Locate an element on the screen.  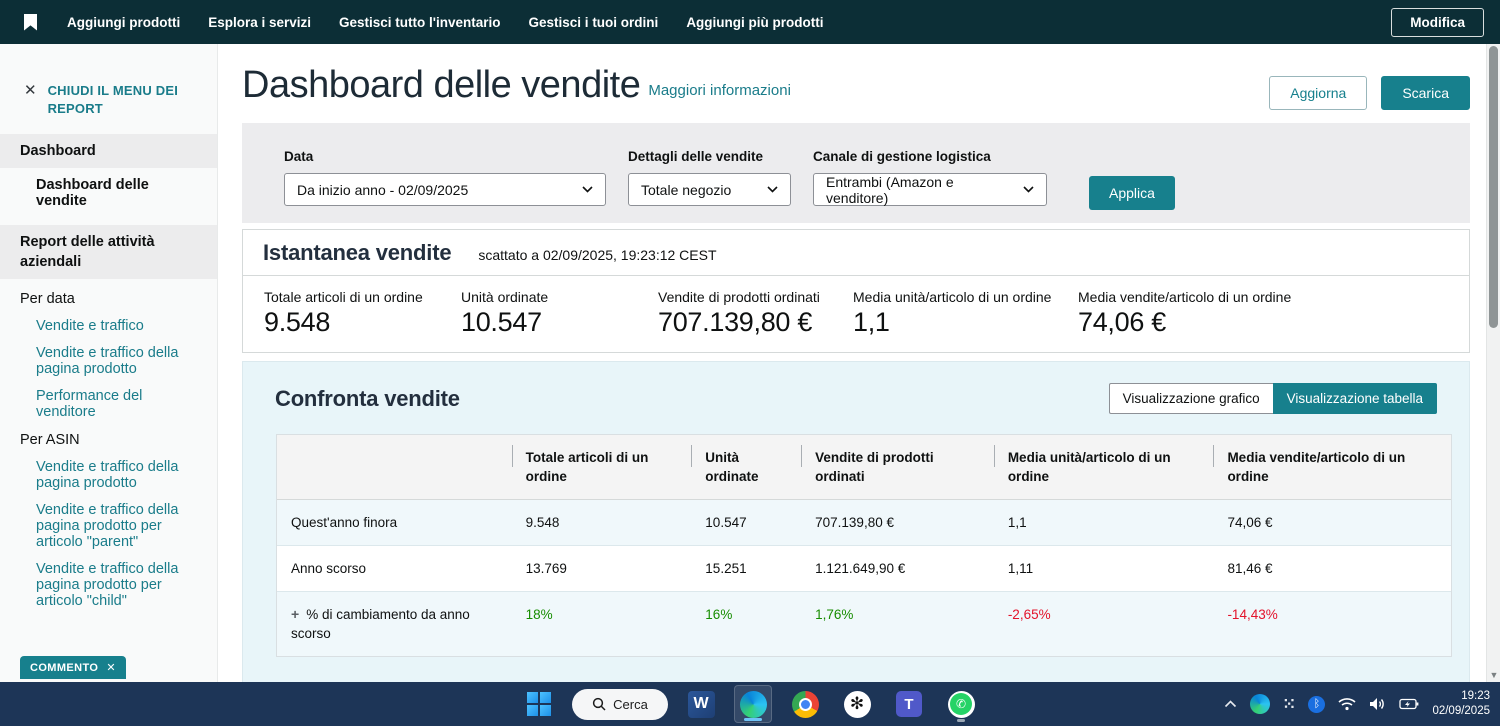
metric-label: Unità ordinate is located at coordinates (505, 297).